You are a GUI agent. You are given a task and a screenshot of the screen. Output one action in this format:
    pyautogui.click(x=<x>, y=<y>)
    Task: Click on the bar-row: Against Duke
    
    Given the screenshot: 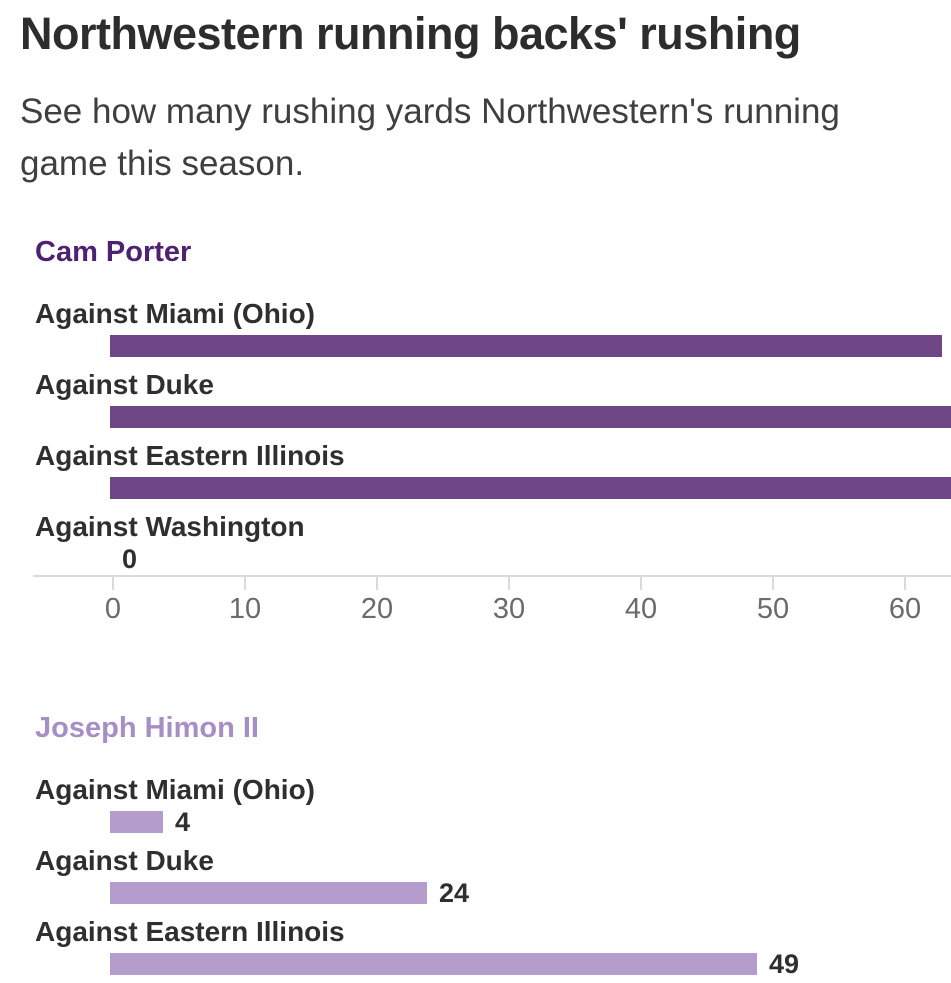 What is the action you would take?
    pyautogui.click(x=493, y=398)
    